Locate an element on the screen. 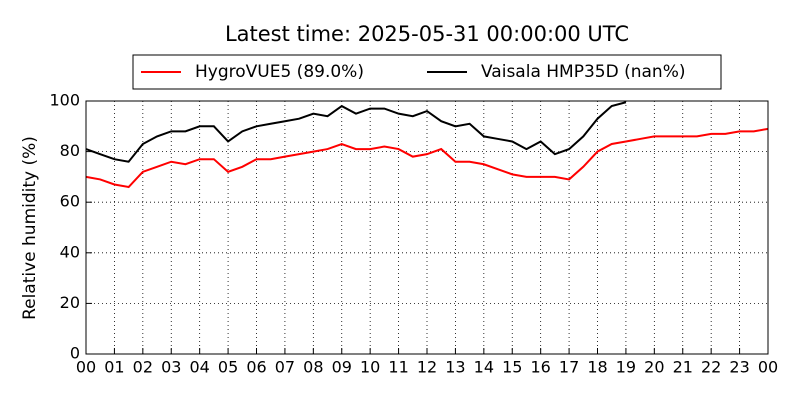  x-tick-label: 14 is located at coordinates (484, 367).